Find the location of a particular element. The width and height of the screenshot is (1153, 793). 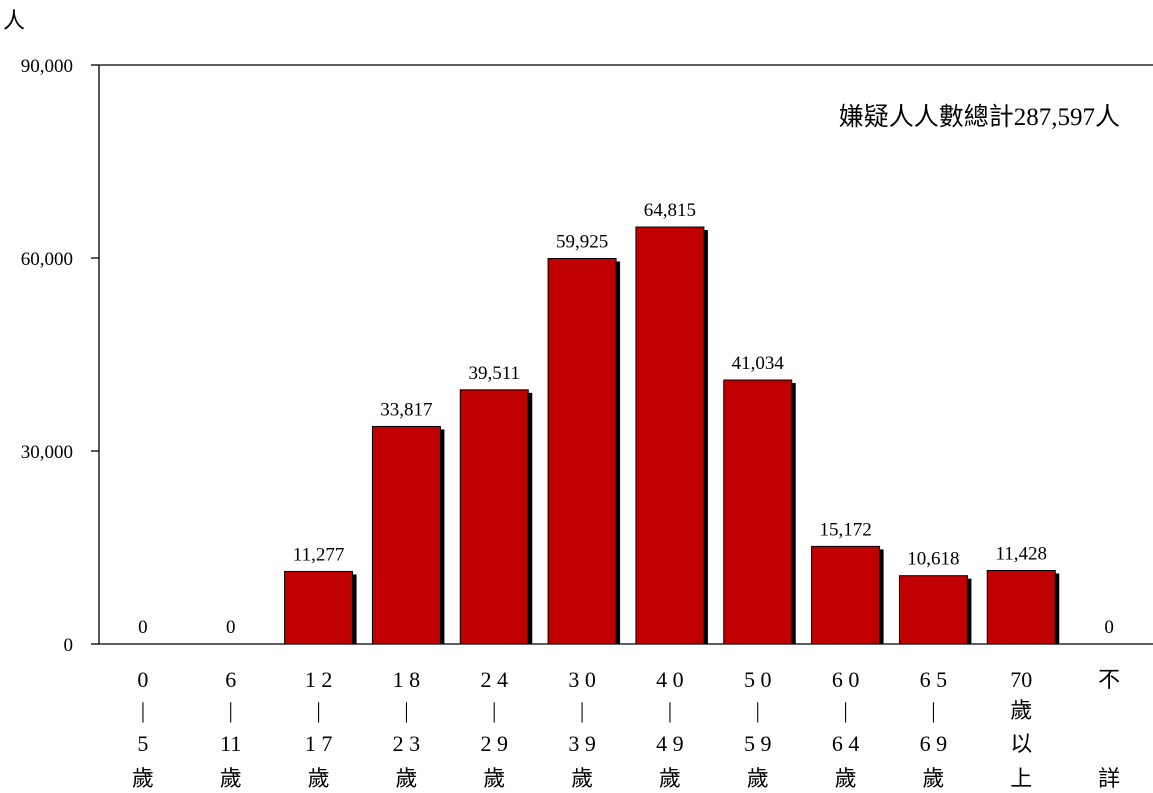

category-label: 2 9 is located at coordinates (495, 743).